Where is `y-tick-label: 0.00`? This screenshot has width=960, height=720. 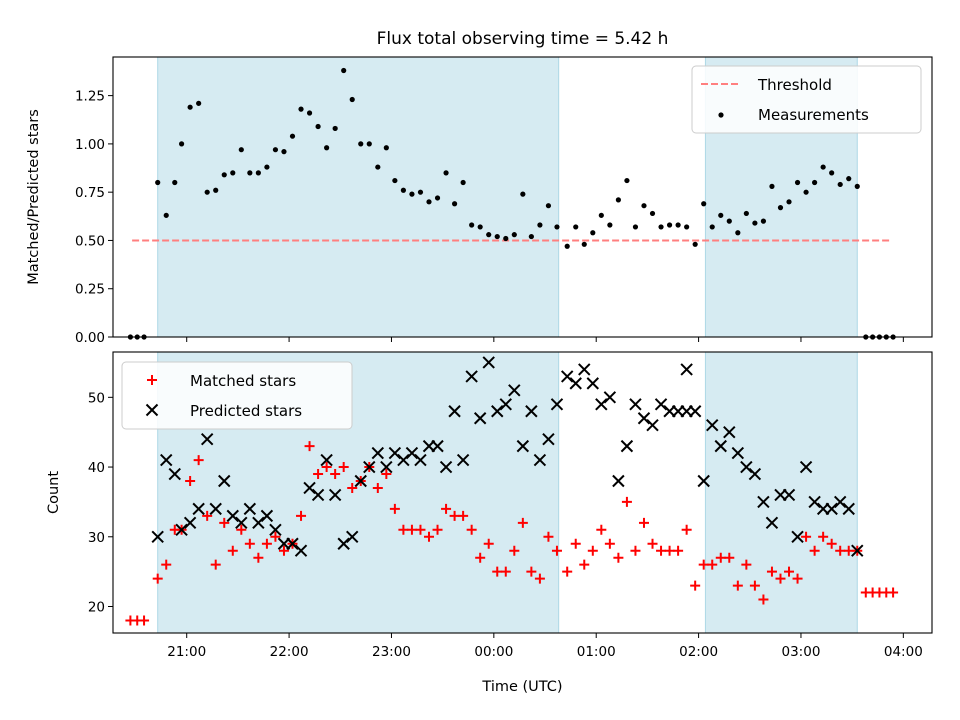
y-tick-label: 0.00 is located at coordinates (90, 338).